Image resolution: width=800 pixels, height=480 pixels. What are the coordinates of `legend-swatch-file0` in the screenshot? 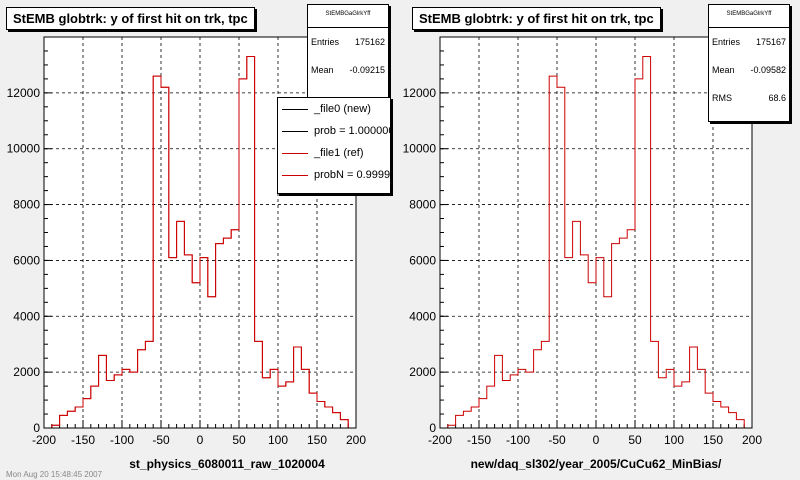 It's located at (295, 109).